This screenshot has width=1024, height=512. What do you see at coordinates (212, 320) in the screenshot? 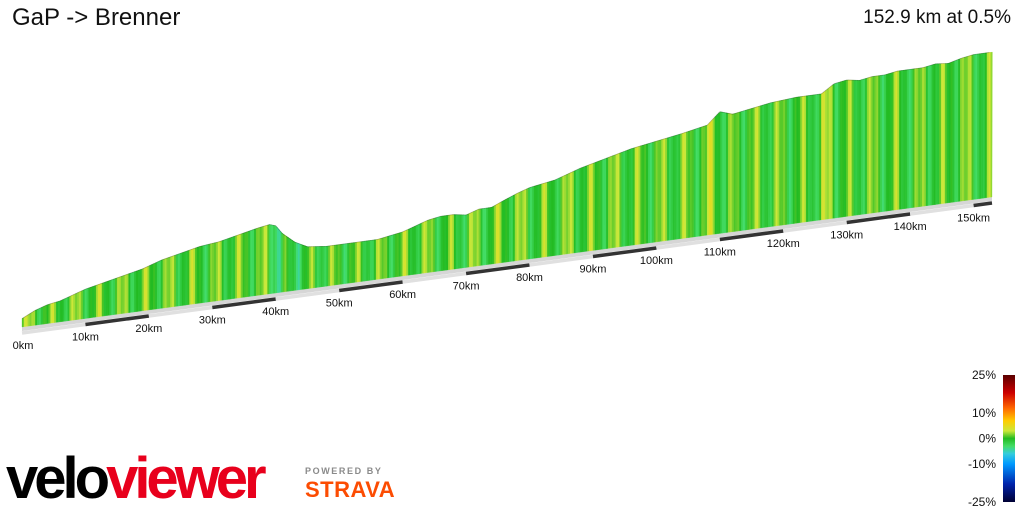
I see `x-tick-label: 30km` at bounding box center [212, 320].